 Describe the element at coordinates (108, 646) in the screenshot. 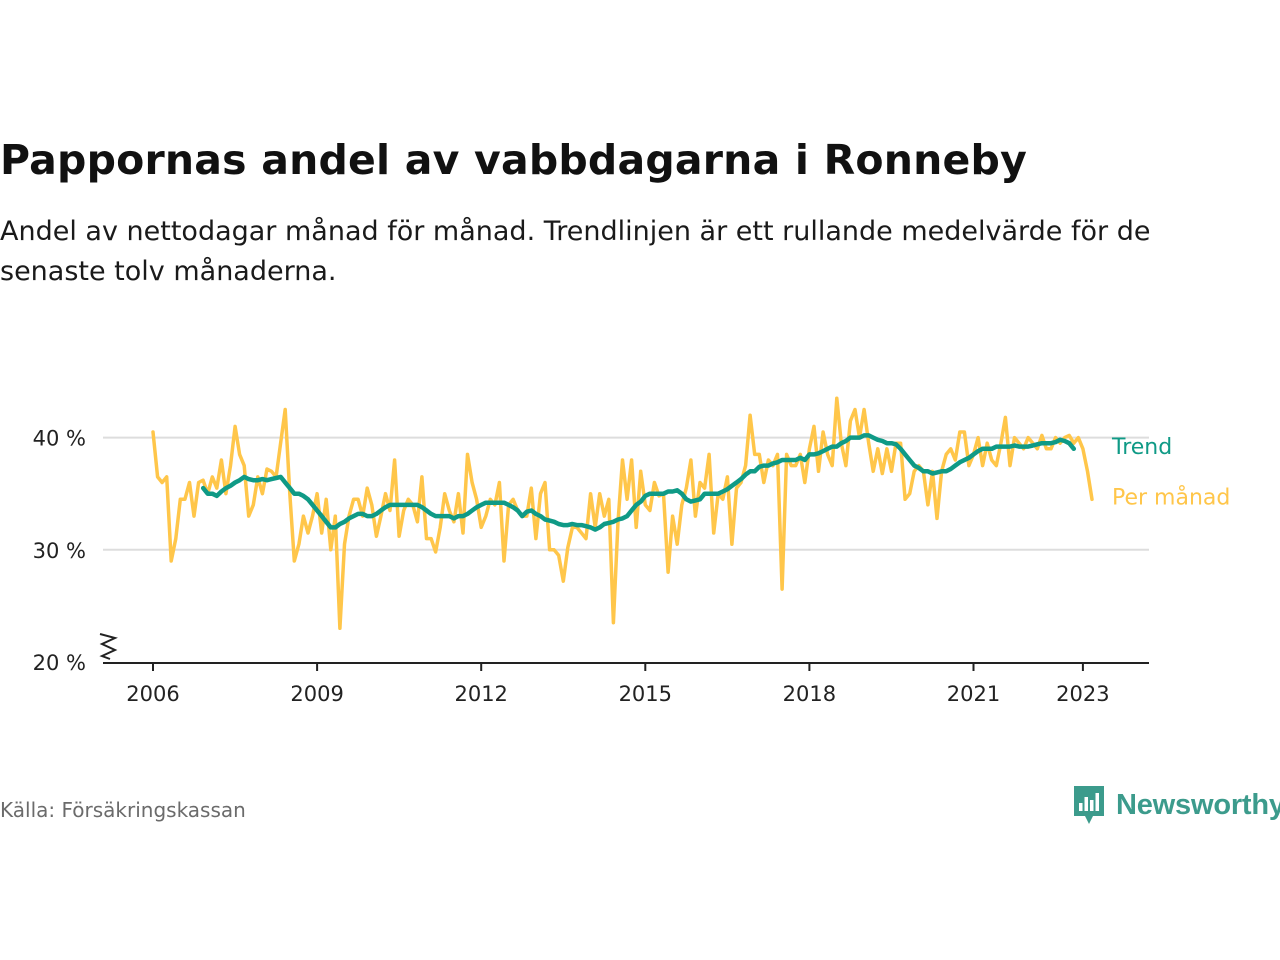

I see `axis-break-icon` at that location.